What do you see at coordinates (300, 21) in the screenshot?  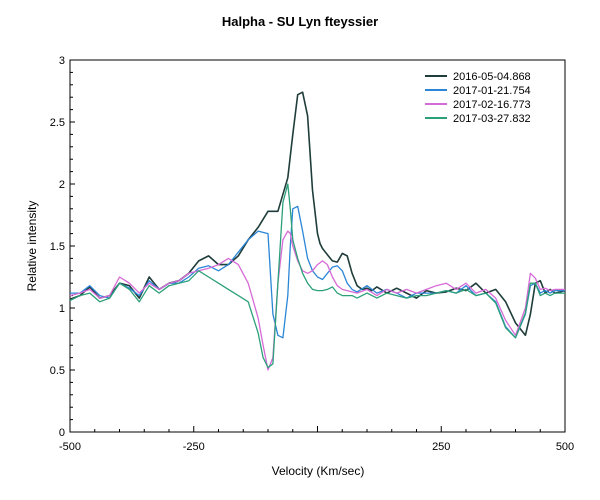 I see `chart-title: Halpha - SU Lyn fteyssier` at bounding box center [300, 21].